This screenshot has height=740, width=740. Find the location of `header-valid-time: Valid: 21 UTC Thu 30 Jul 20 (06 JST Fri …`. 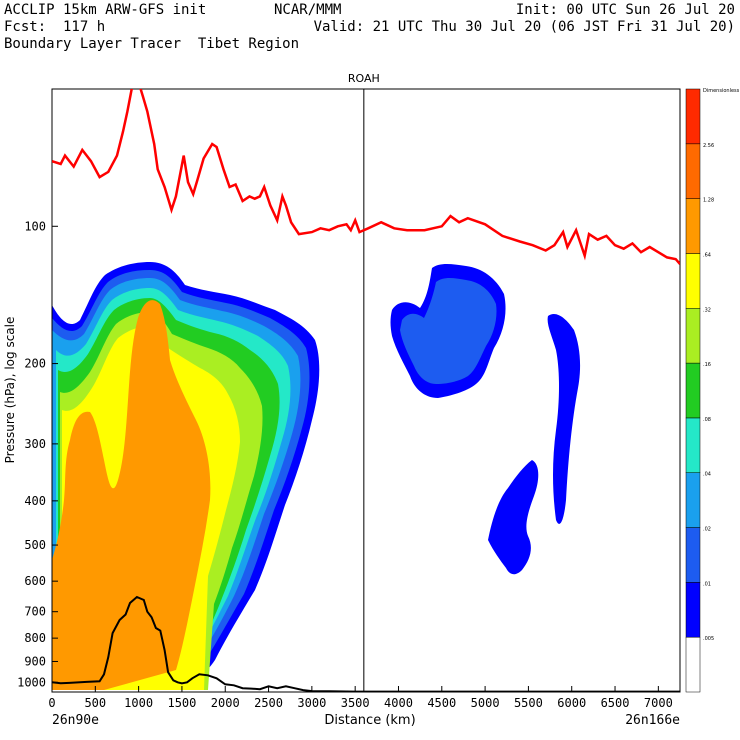

header-valid-time: Valid: 21 UTC Thu 30 Jul 20 (06 JST Fri … is located at coordinates (524, 27).